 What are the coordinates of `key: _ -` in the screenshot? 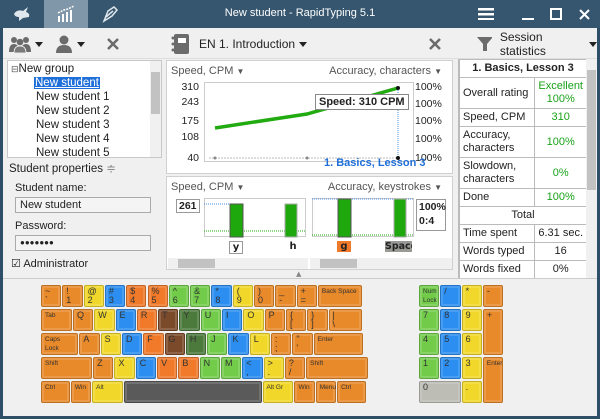 It's located at (285, 296).